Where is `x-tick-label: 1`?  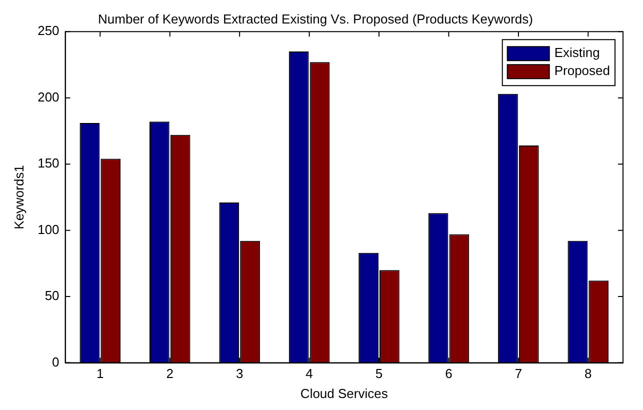
x-tick-label: 1 is located at coordinates (100, 374).